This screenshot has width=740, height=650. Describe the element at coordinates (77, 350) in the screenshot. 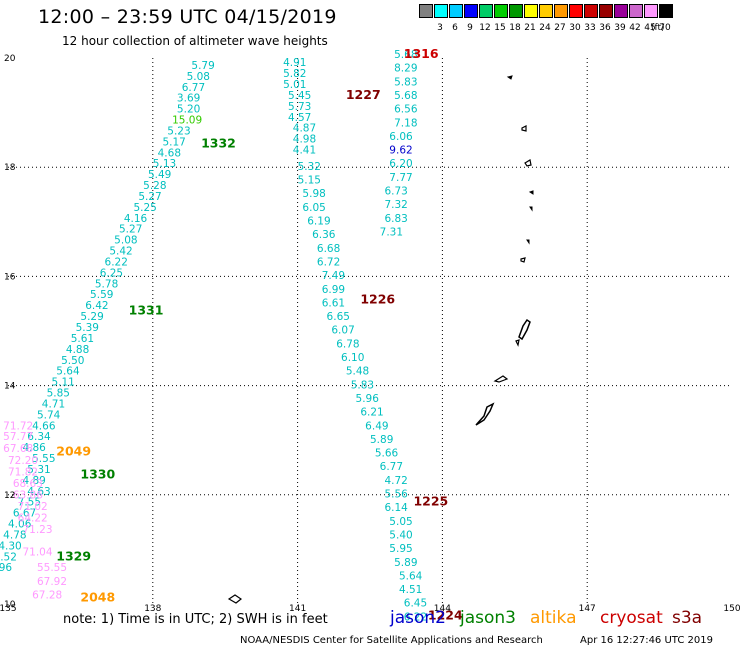

I see `wave-height-value: 4.88` at that location.